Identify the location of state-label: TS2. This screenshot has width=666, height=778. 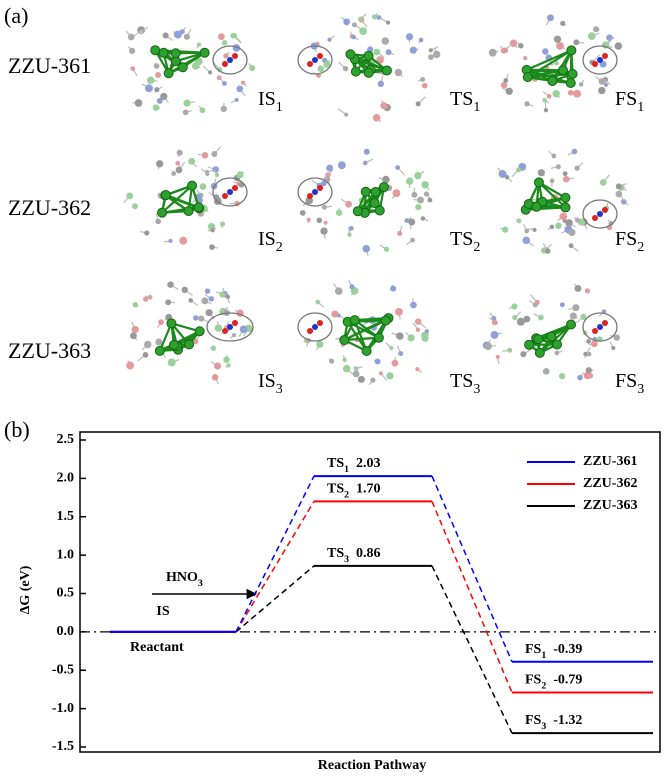
(465, 241).